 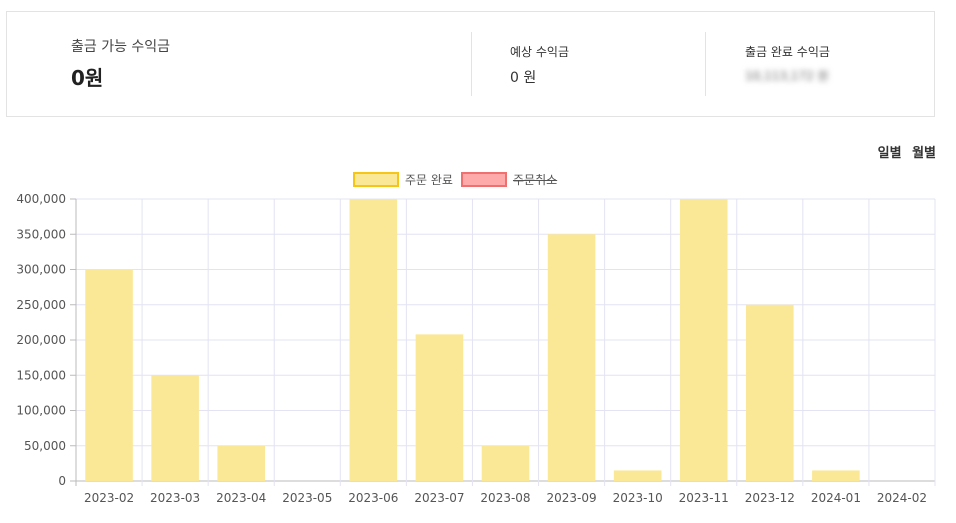 What do you see at coordinates (376, 179) in the screenshot?
I see `legend-swatch-completed` at bounding box center [376, 179].